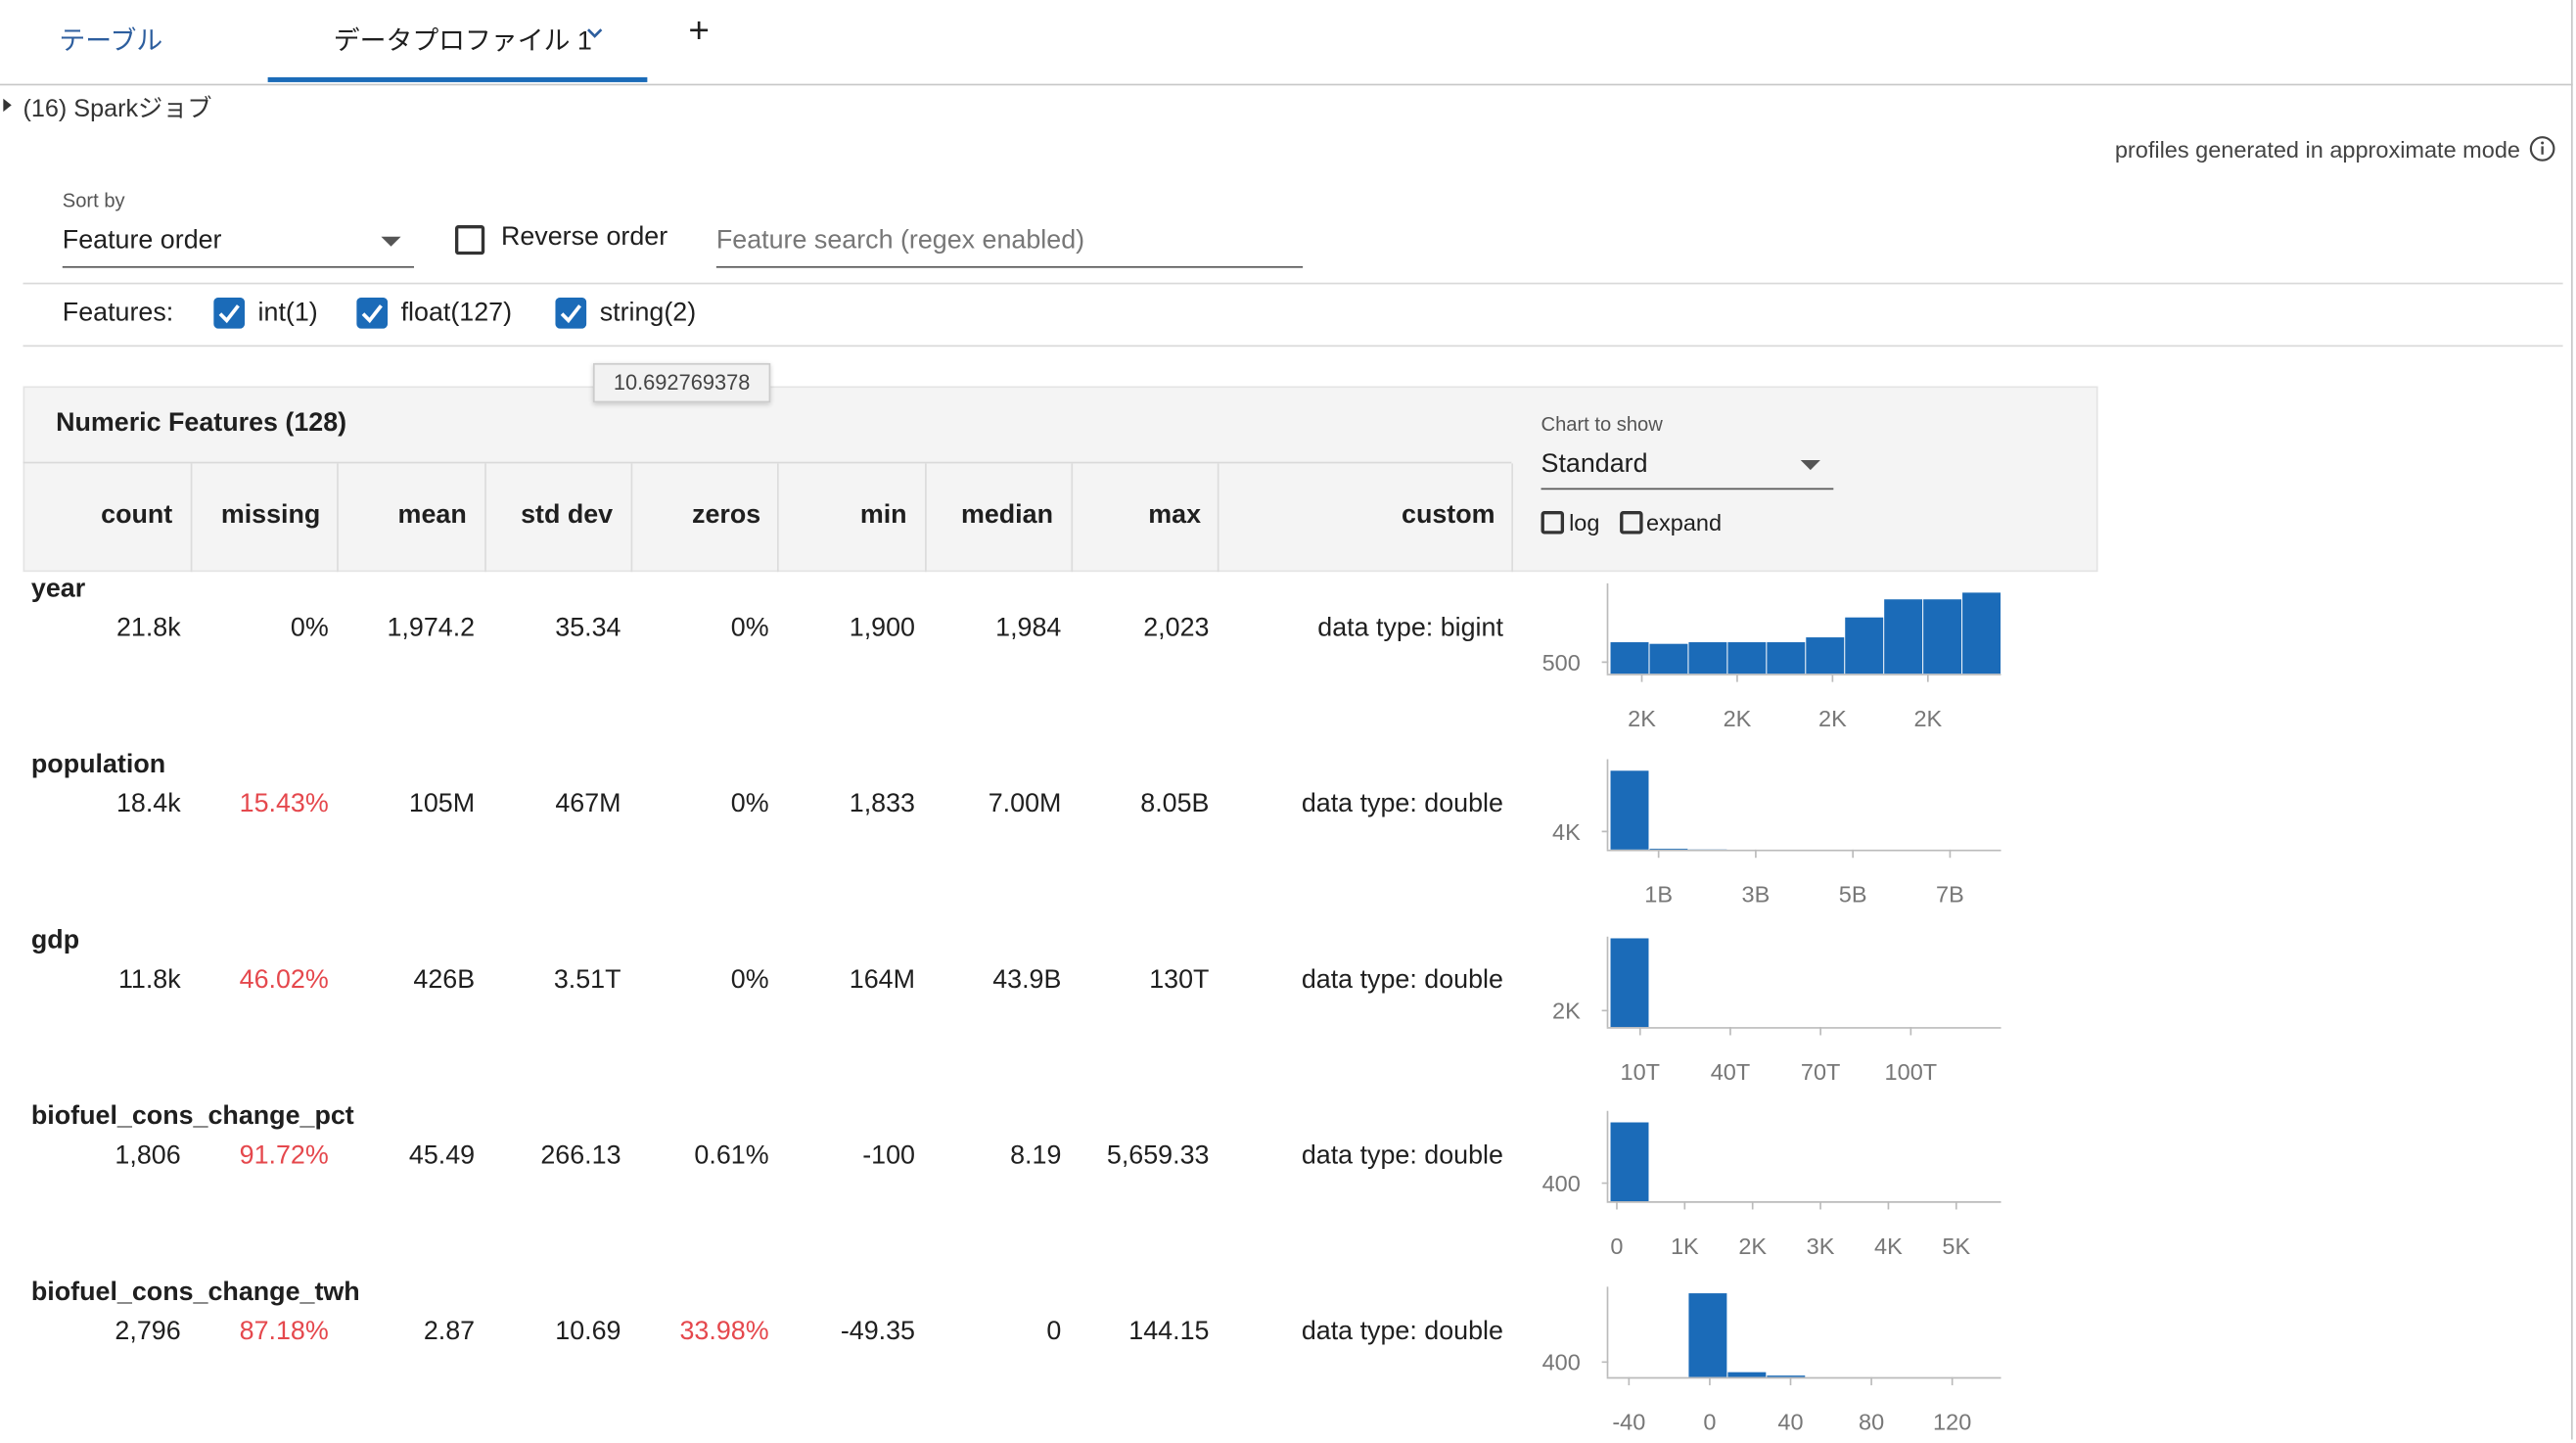  Describe the element at coordinates (1584, 522) in the screenshot. I see `option-label: log` at that location.